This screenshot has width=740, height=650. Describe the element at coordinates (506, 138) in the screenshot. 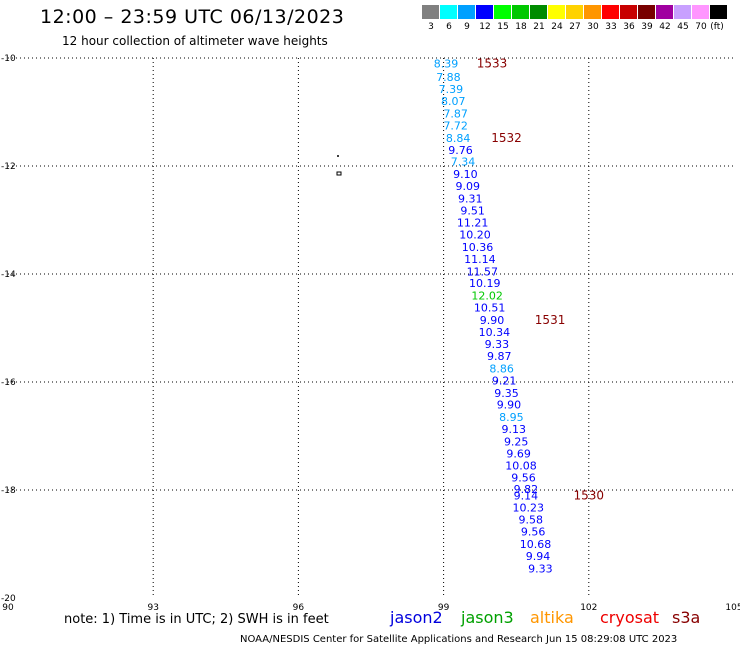

I see `pass-time-label: 1532` at that location.